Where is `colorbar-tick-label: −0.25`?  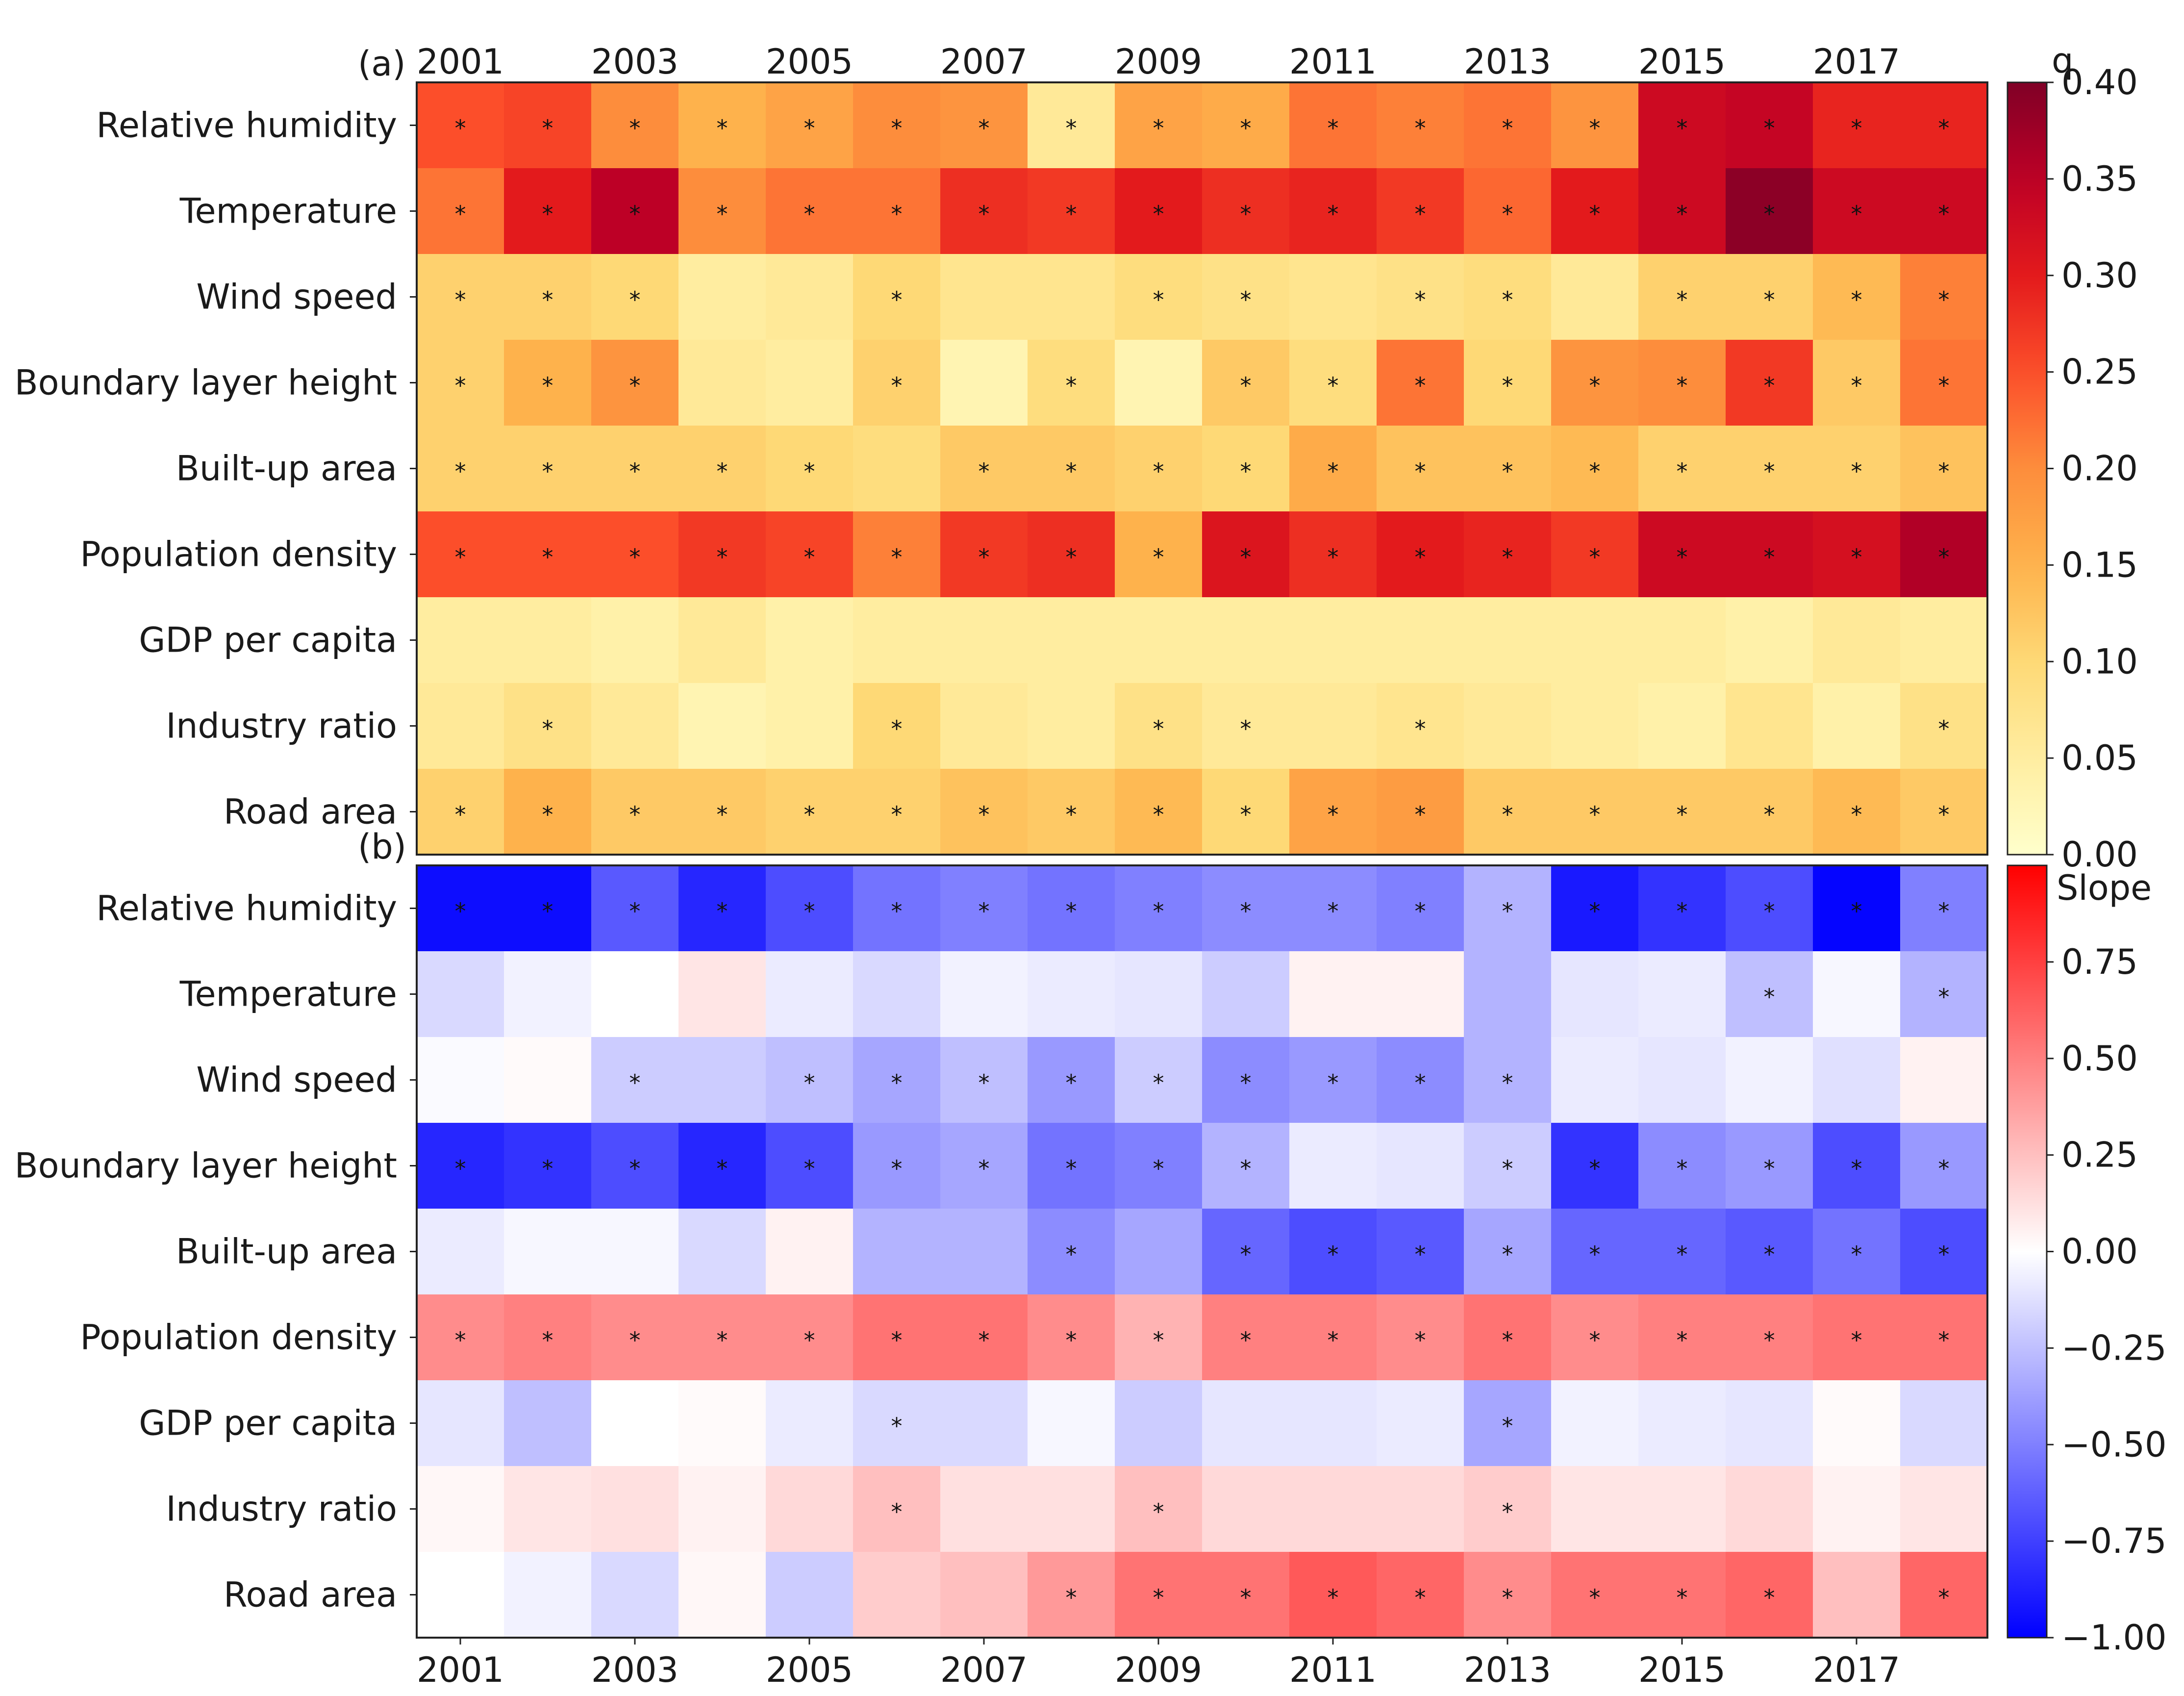
colorbar-tick-label: −0.25 is located at coordinates (2114, 1348).